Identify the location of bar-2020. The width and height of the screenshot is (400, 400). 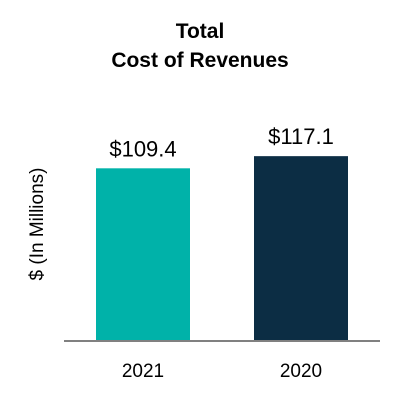
(301, 248).